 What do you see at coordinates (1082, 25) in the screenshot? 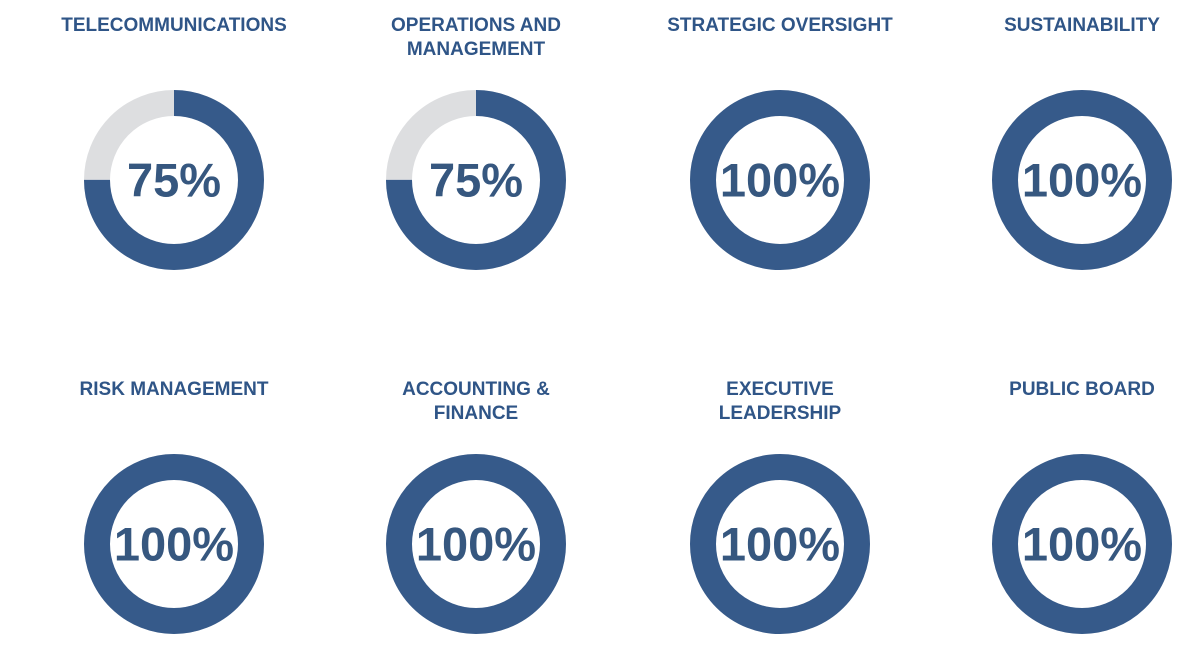
I see `chart-label: SUSTAINABILITY` at bounding box center [1082, 25].